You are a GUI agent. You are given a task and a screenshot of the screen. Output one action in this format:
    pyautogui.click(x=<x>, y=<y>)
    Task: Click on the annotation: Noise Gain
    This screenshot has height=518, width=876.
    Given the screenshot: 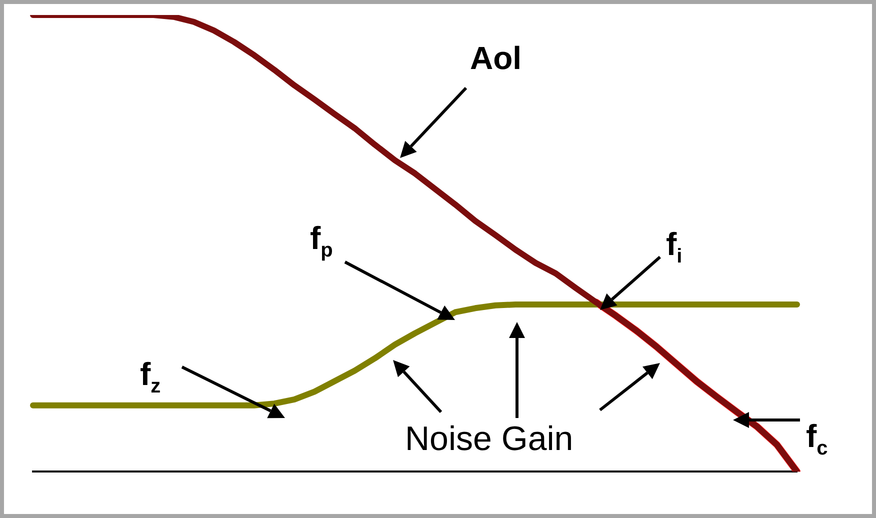 What is the action you would take?
    pyautogui.click(x=489, y=439)
    